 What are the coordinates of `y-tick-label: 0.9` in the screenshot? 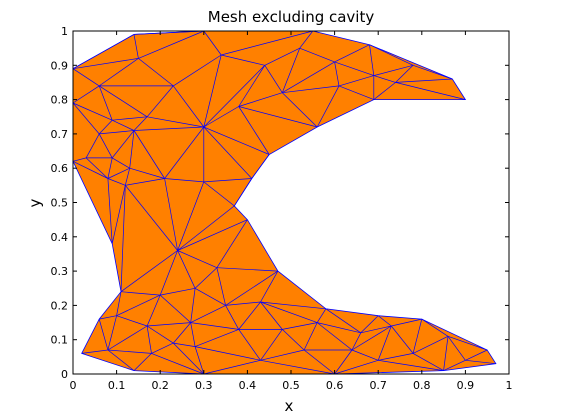 It's located at (60, 65).